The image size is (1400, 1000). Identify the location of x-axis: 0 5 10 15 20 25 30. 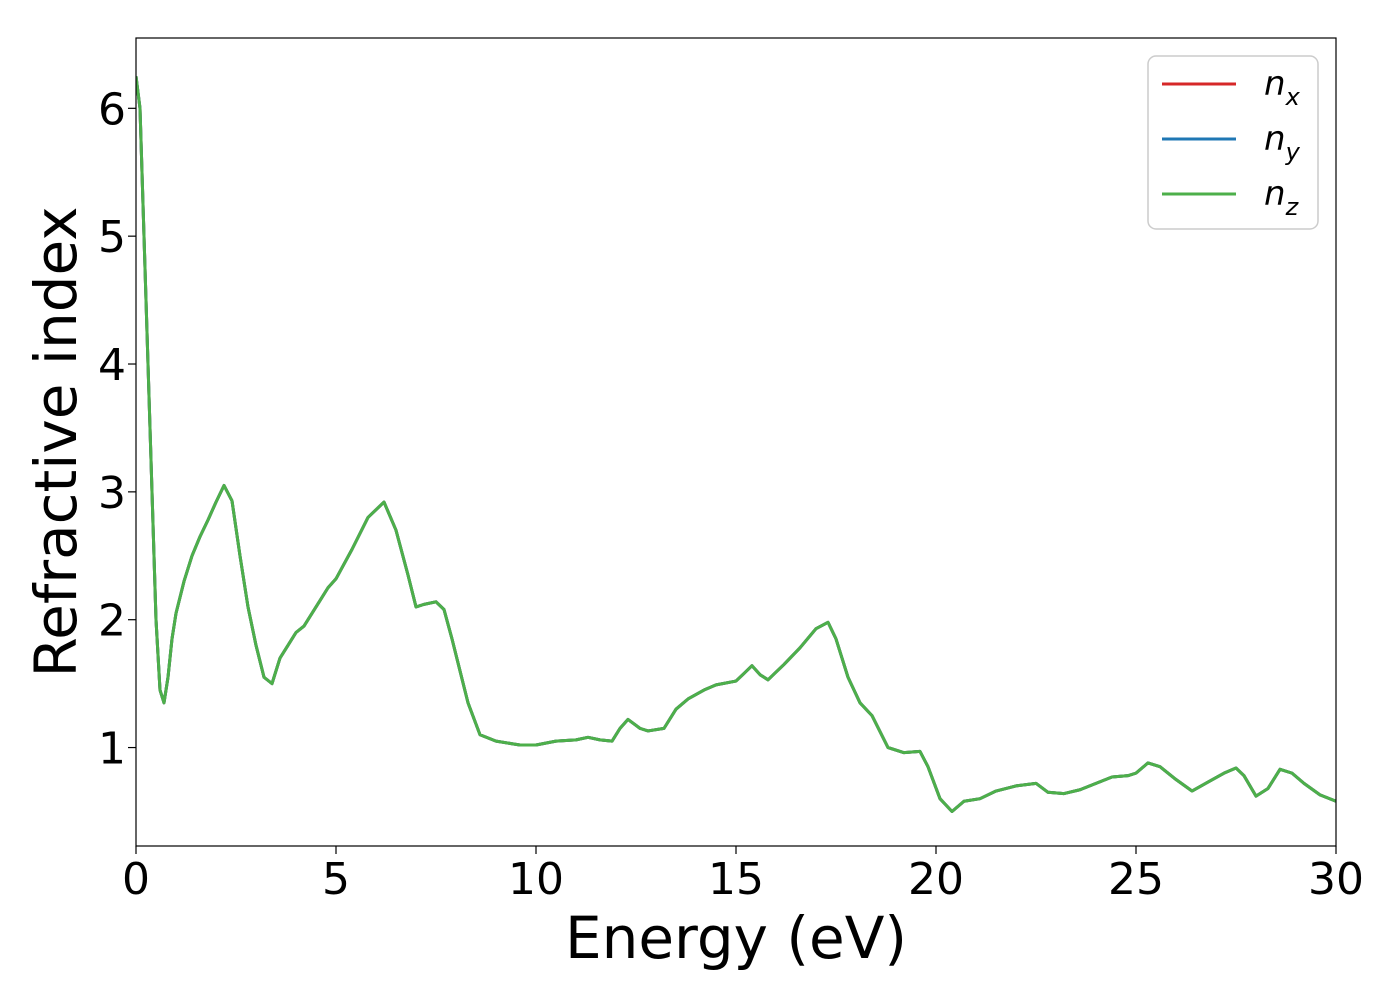
(743, 875).